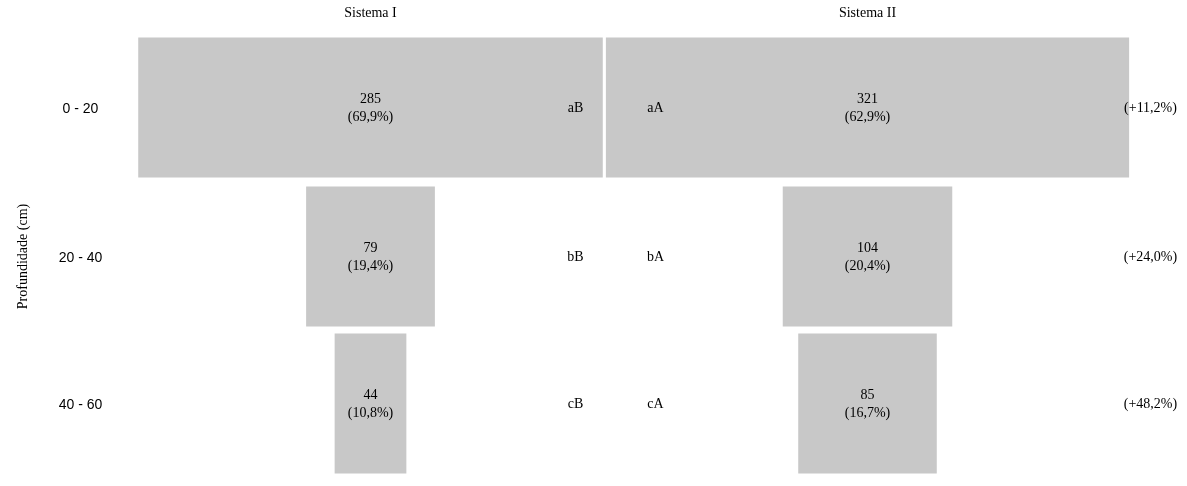 Image resolution: width=1187 pixels, height=486 pixels. What do you see at coordinates (23, 256) in the screenshot?
I see `text: Profundidade (cm)` at bounding box center [23, 256].